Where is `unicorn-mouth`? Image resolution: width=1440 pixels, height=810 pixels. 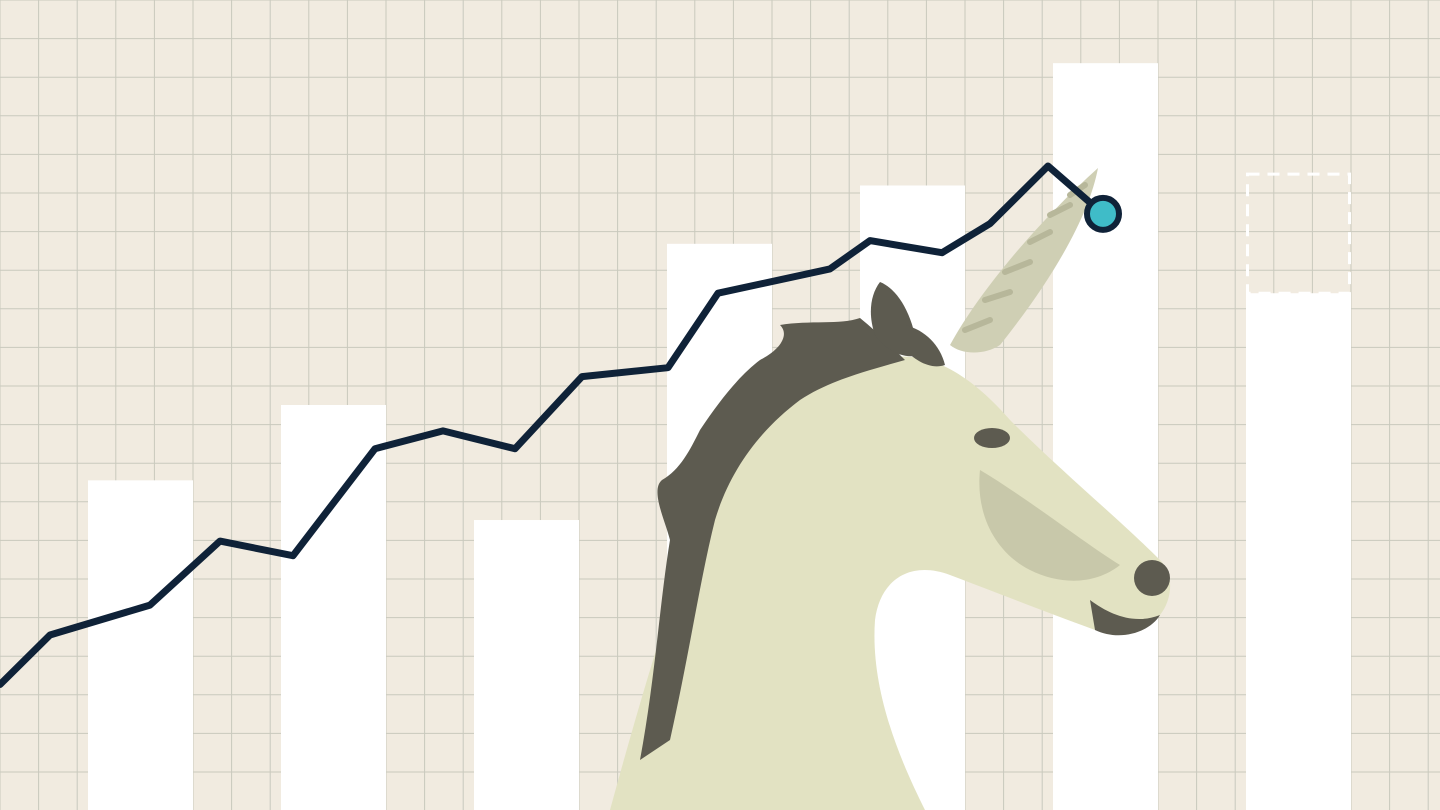
unicorn-mouth is located at coordinates (1125, 618).